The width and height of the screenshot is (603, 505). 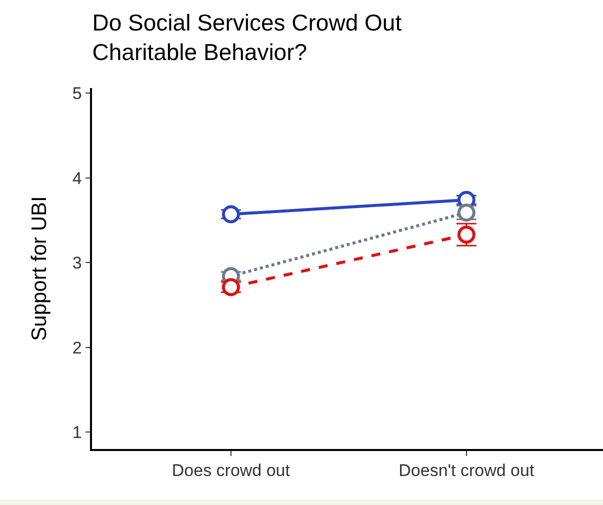 I want to click on x-tick-label: Does crowd out, so click(x=231, y=470).